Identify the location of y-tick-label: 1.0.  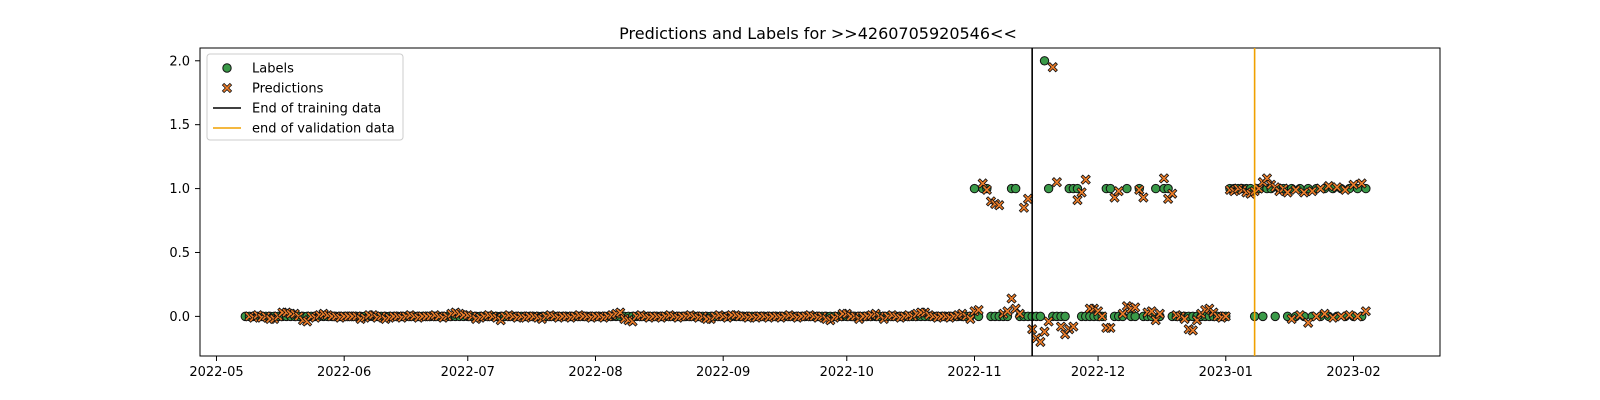
(179, 189).